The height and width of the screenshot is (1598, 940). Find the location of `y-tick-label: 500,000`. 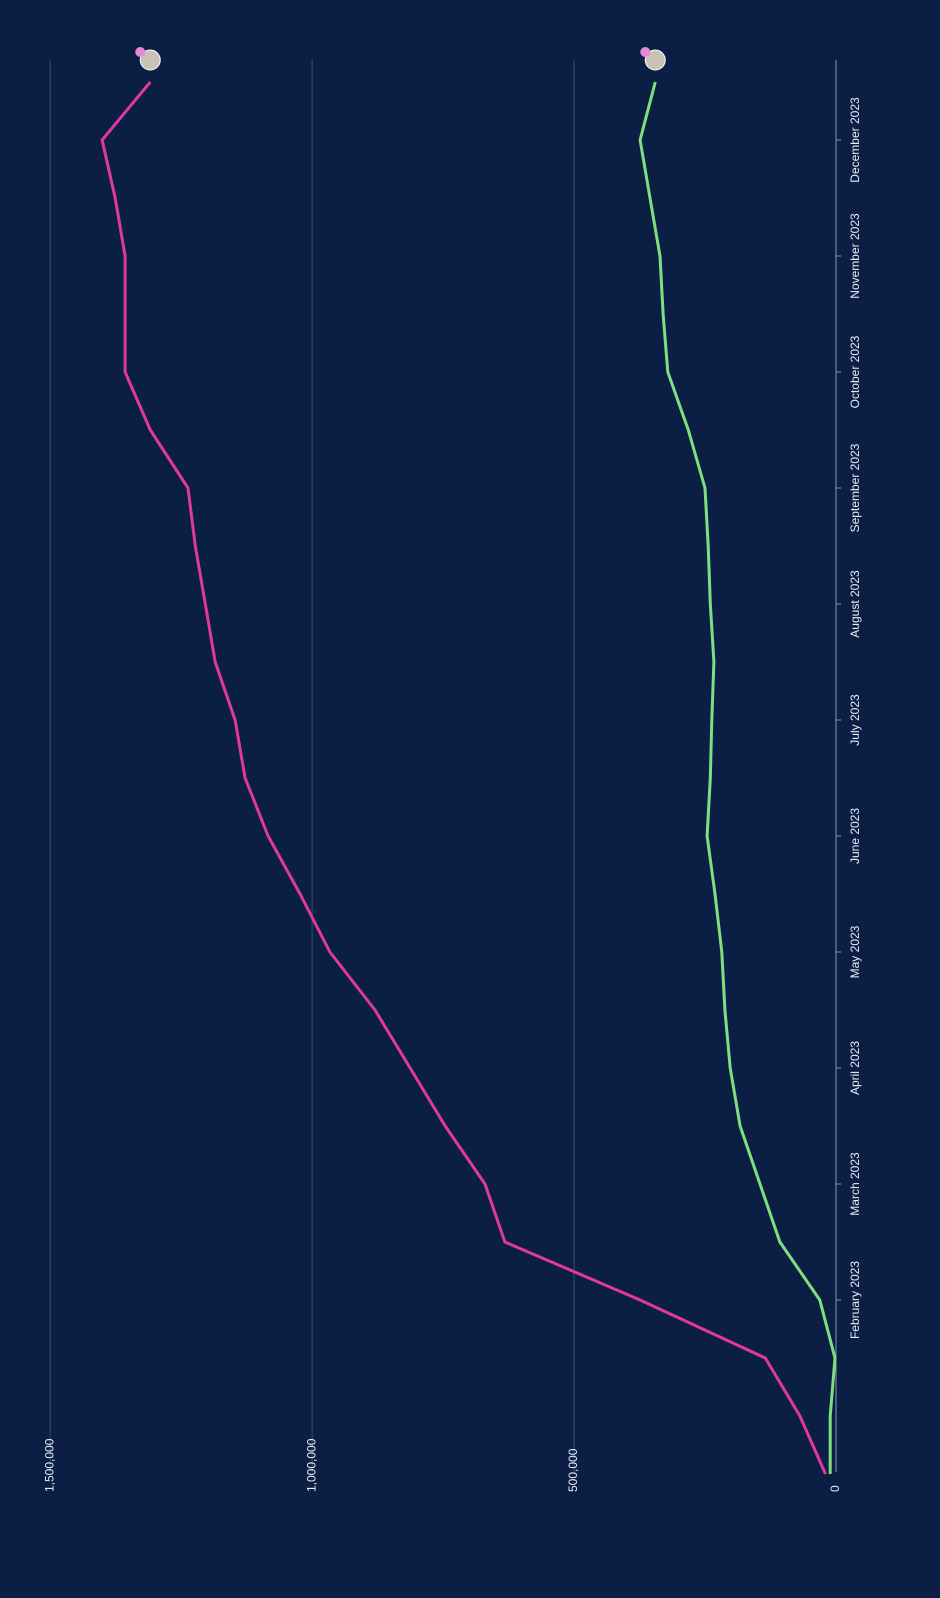

y-tick-label: 500,000 is located at coordinates (573, 1470).